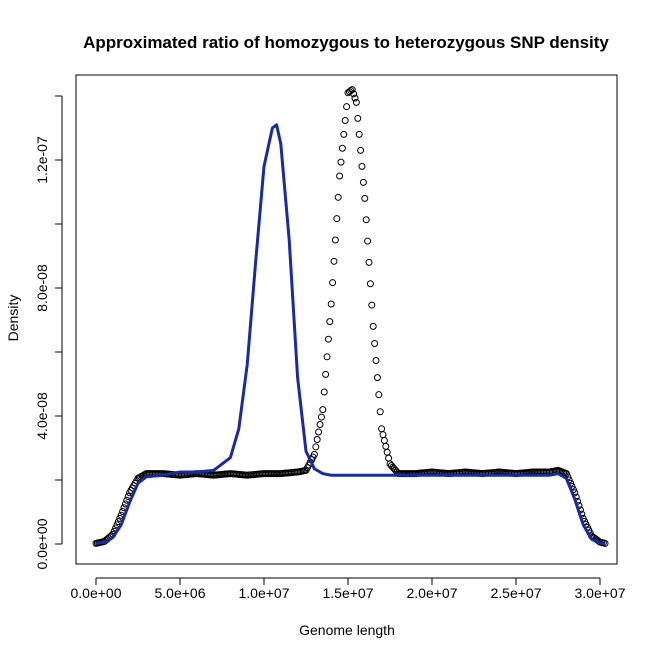 This screenshot has height=657, width=657. Describe the element at coordinates (348, 593) in the screenshot. I see `x-tick-label: 1.5e+07` at that location.